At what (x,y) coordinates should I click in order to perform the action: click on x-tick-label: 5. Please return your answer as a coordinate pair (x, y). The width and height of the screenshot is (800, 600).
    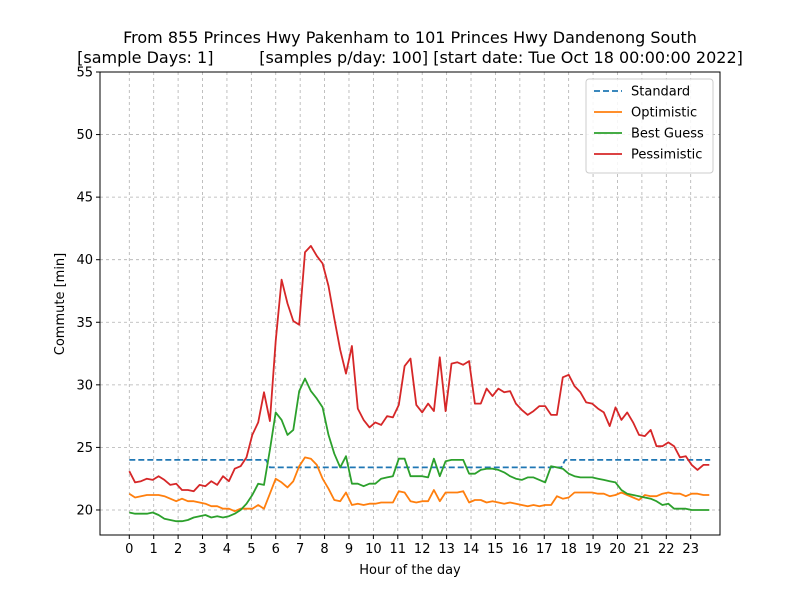
    Looking at the image, I should click on (251, 549).